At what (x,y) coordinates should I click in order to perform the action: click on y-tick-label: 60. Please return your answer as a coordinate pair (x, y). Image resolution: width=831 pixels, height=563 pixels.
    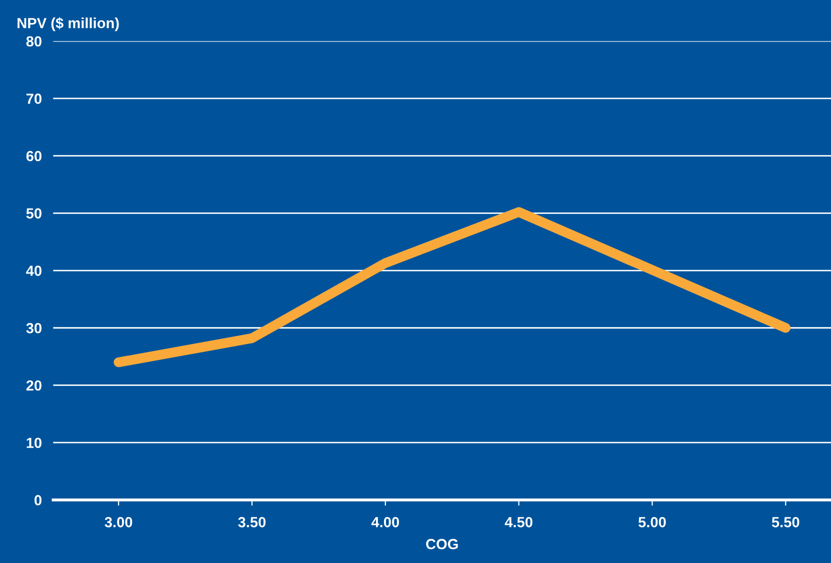
    Looking at the image, I should click on (34, 156).